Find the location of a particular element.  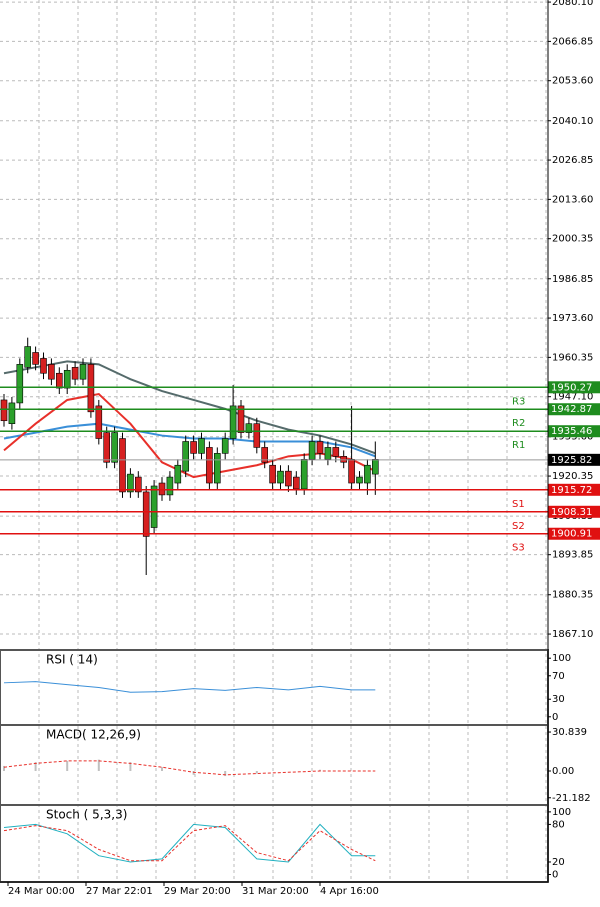

level-value: 1950.27 is located at coordinates (571, 387).